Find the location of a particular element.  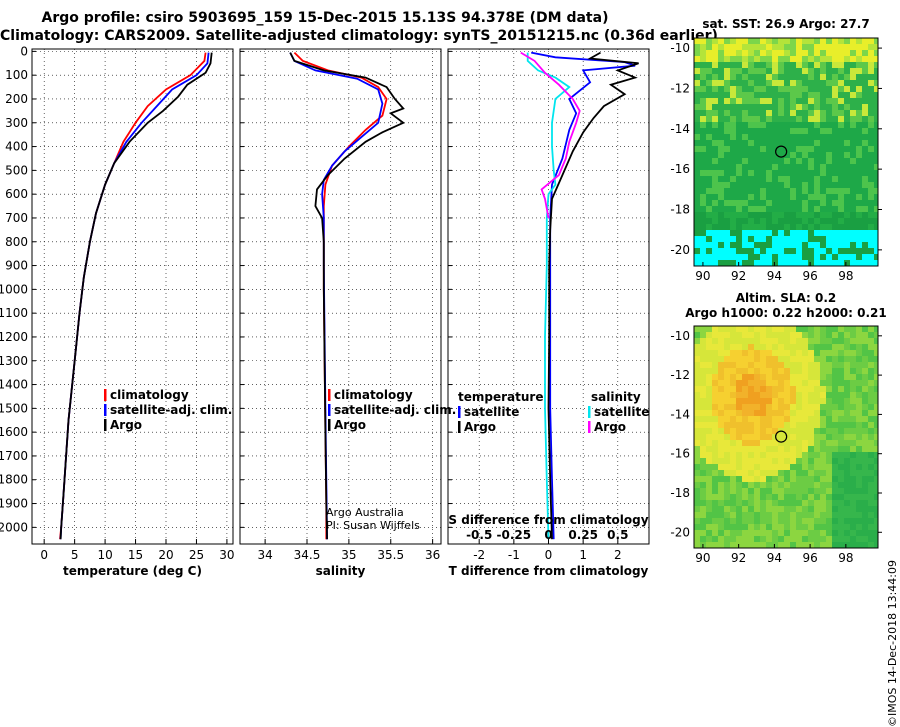

map-frame is located at coordinates (786, 437).